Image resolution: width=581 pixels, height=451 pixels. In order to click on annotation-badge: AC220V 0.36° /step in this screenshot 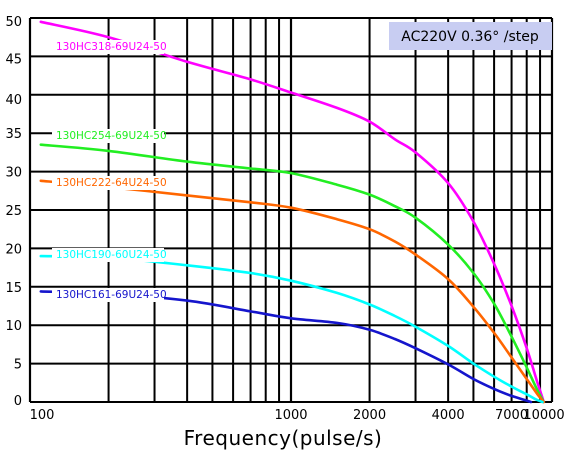, I will do `click(470, 36)`.